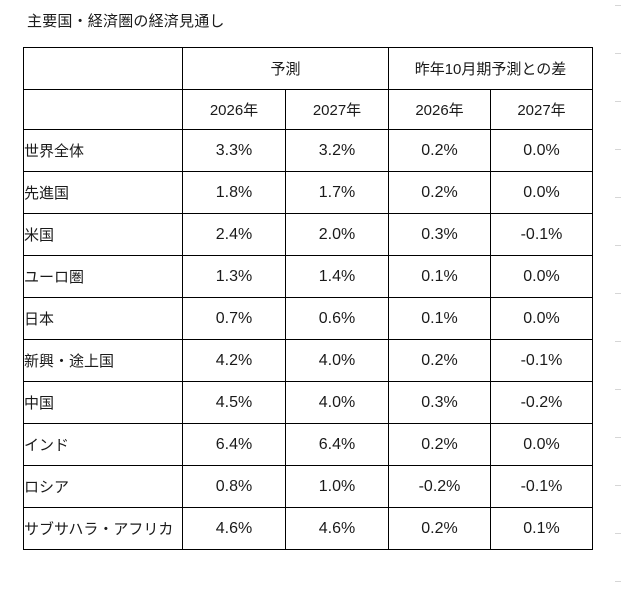 The height and width of the screenshot is (589, 621). I want to click on value-cell: 1.3%, so click(234, 276).